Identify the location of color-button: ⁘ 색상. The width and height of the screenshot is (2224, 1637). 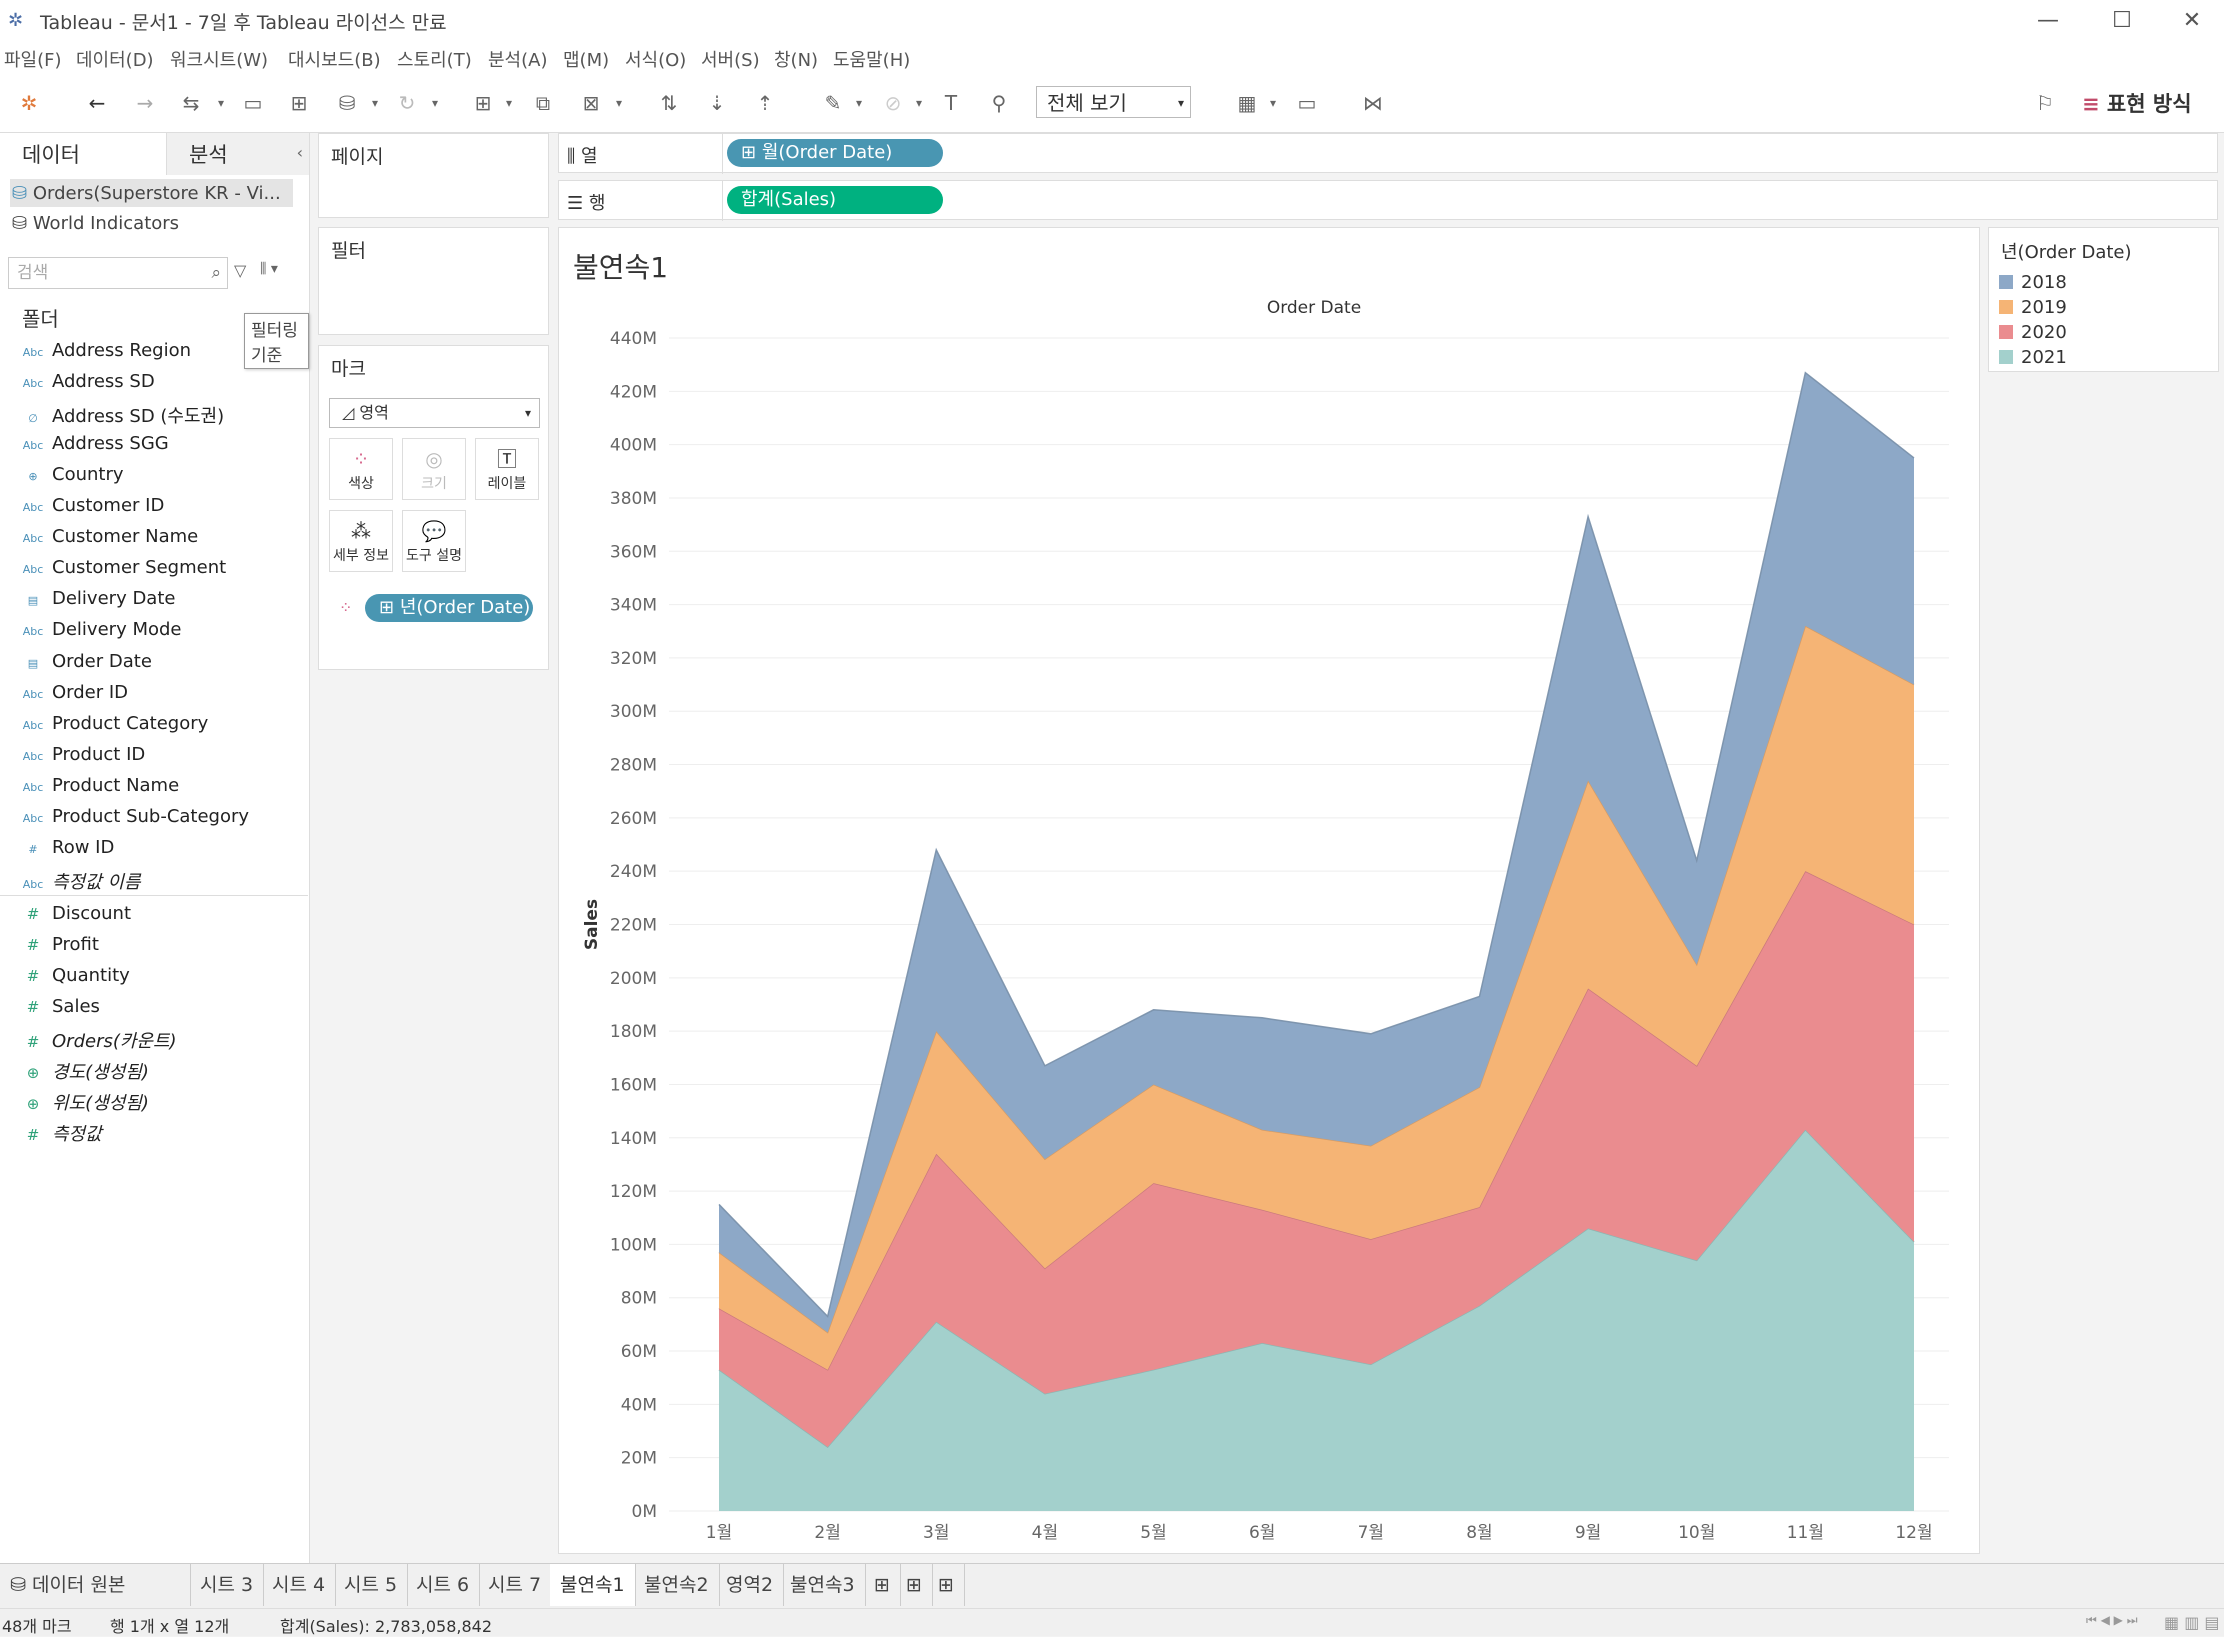
(361, 469).